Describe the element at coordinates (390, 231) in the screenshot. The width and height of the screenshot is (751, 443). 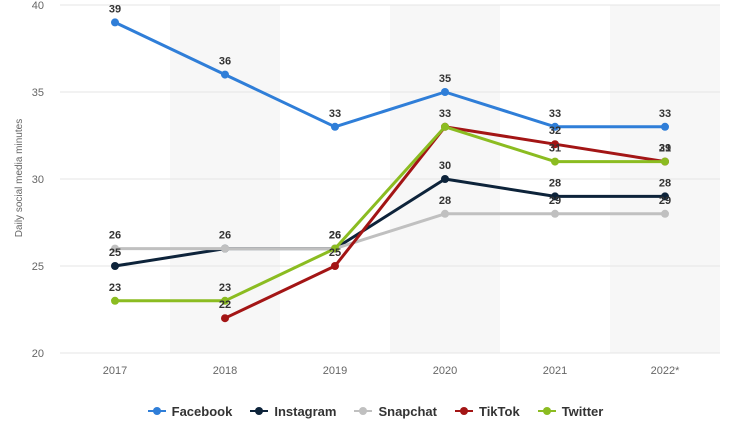
I see `series-line-snapchat` at that location.